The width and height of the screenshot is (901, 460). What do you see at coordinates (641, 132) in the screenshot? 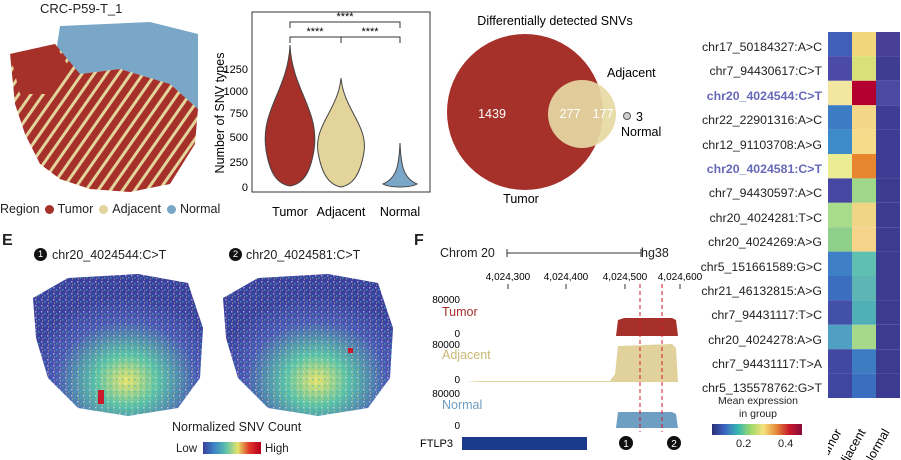
I see `venn-label-normal: Normal` at bounding box center [641, 132].